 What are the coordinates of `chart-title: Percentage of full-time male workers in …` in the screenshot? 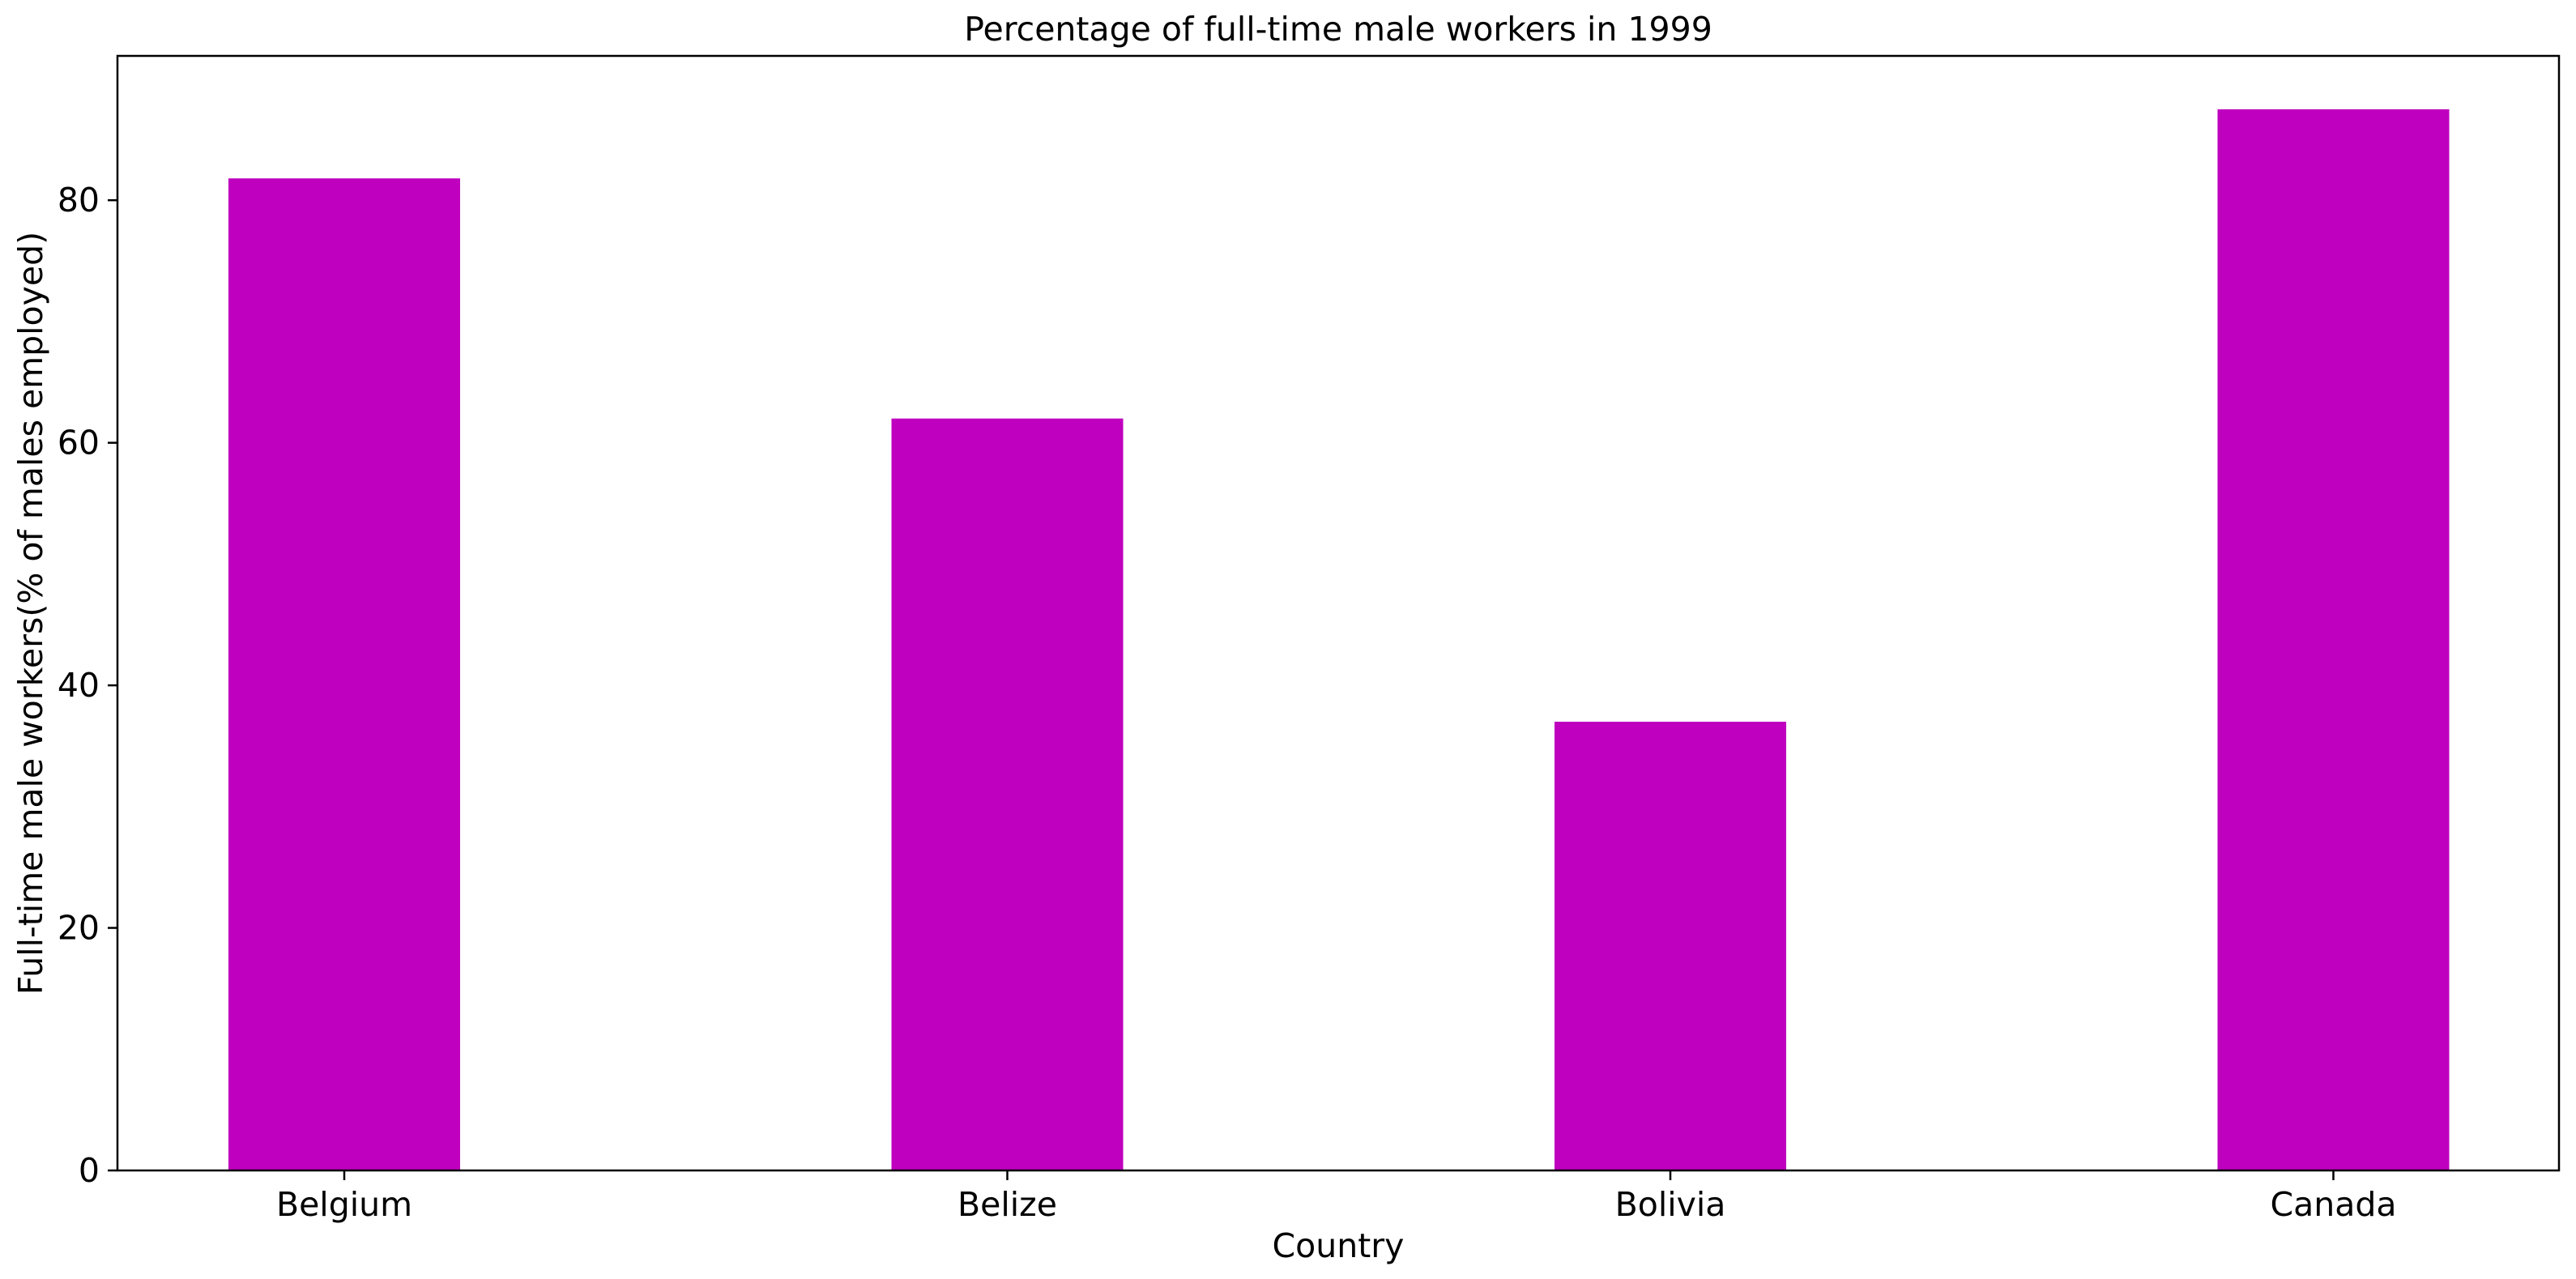 It's located at (1338, 29).